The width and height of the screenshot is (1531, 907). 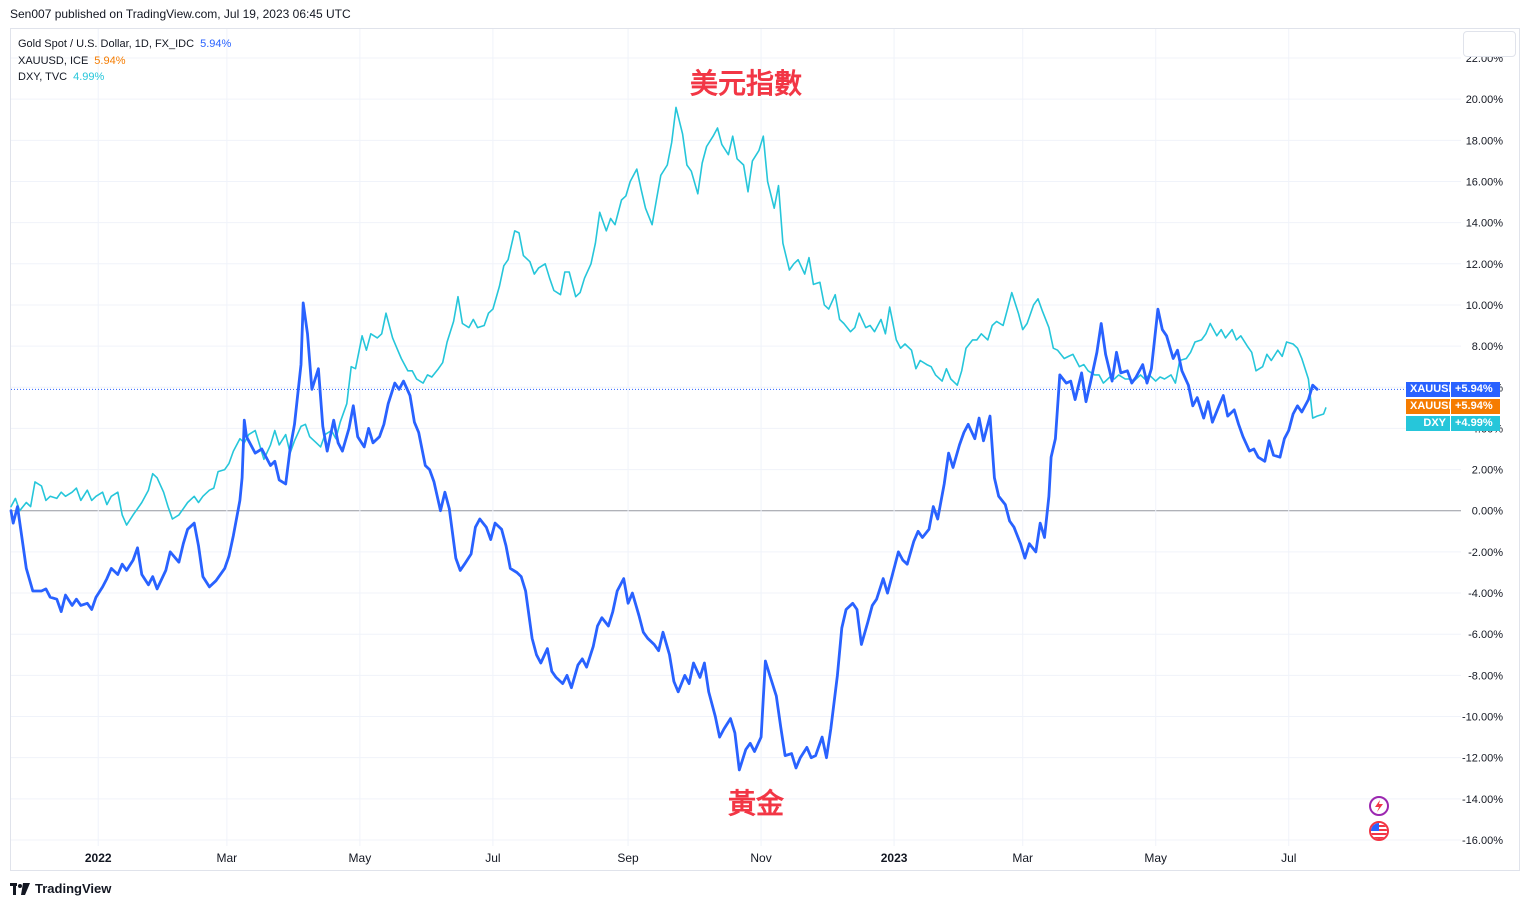 I want to click on us-flag-icon, so click(x=1379, y=831).